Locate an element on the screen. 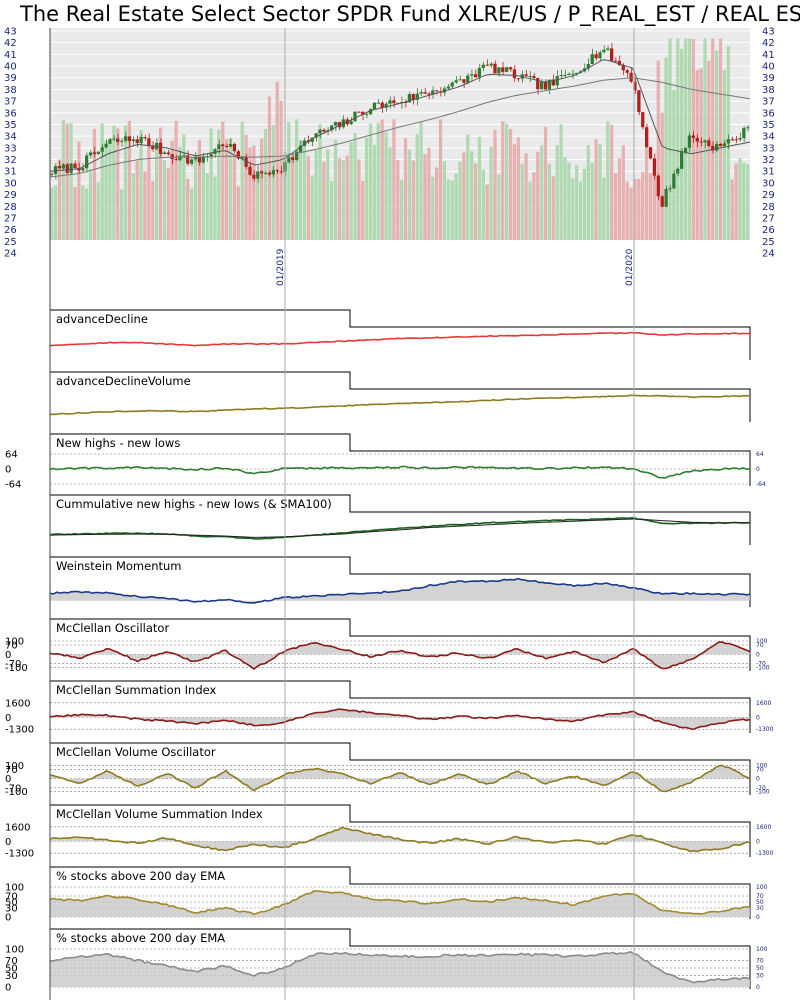 The width and height of the screenshot is (800, 1000). panel-axis-tick-right: -64 is located at coordinates (761, 484).